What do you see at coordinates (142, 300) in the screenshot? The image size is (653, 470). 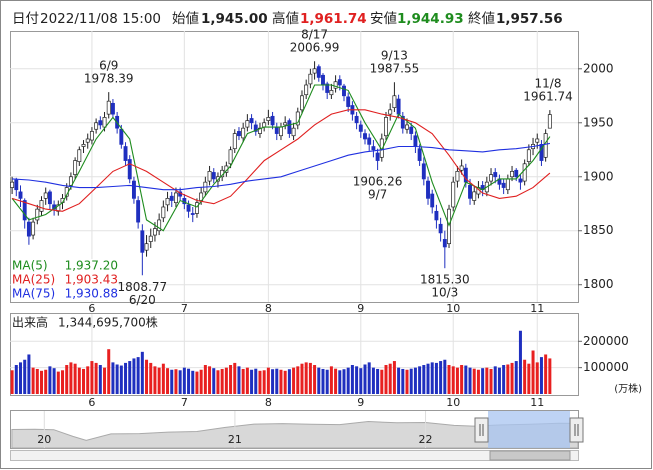 I see `annotation-date: 6/20` at bounding box center [142, 300].